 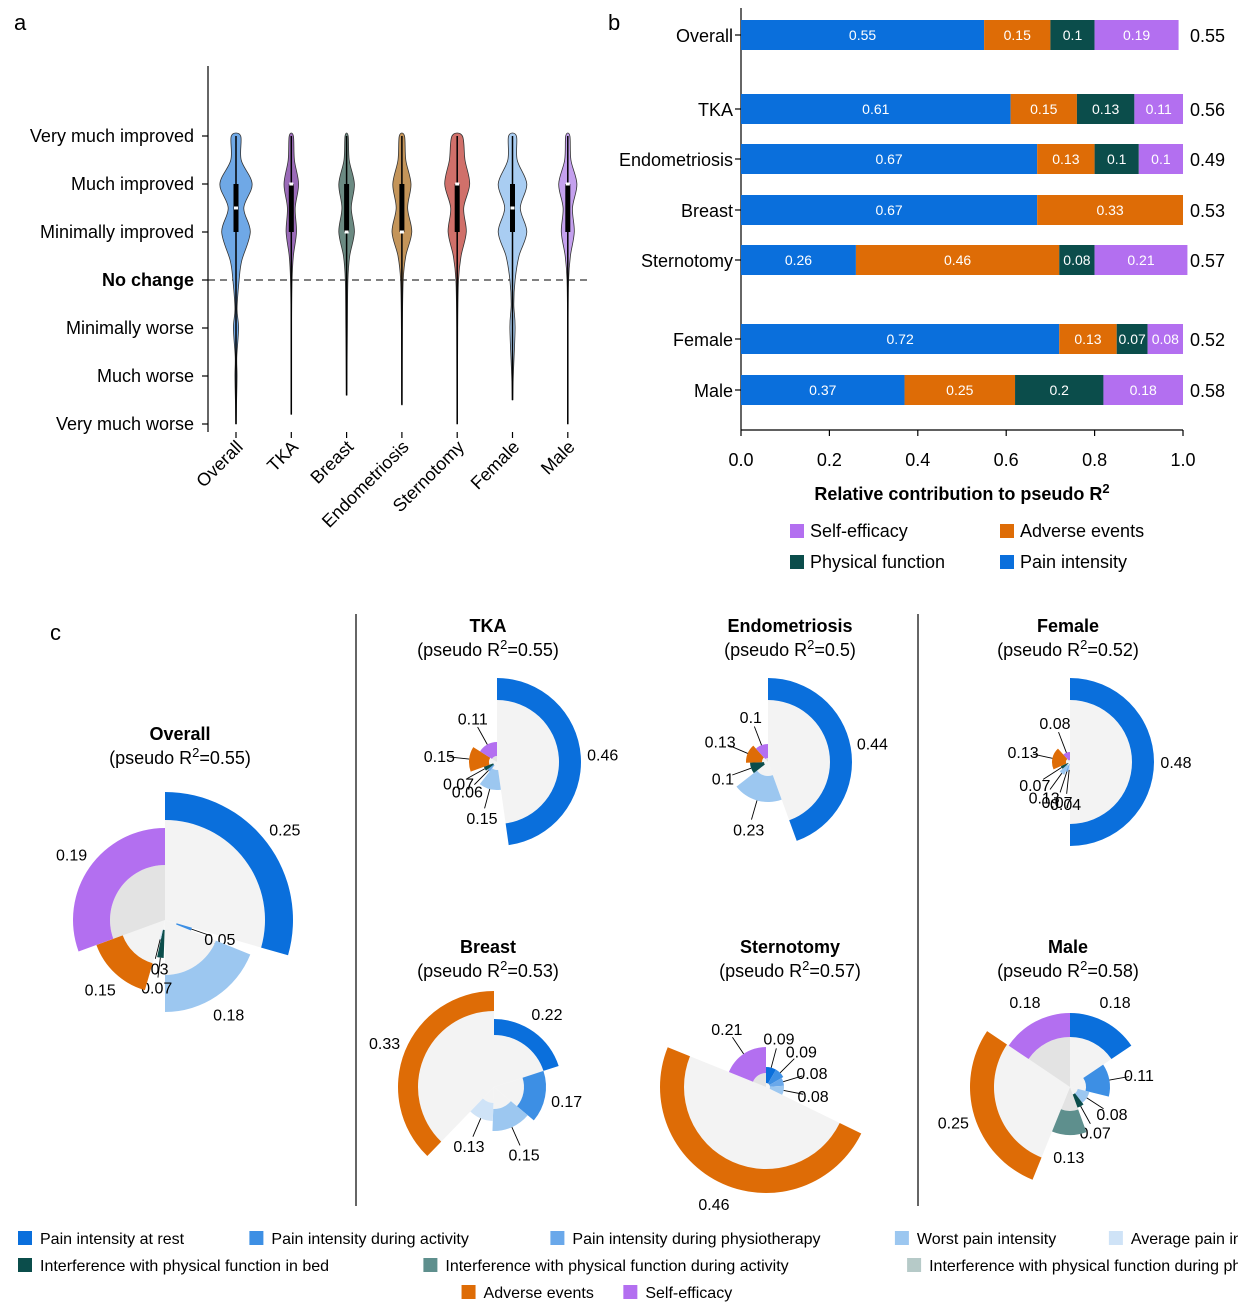 I want to click on legend-label: Self-efficacy, so click(x=859, y=531).